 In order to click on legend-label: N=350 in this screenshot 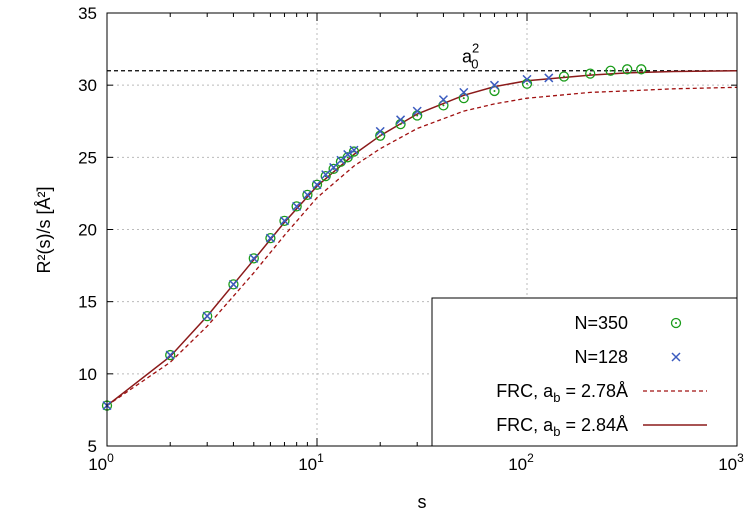, I will do `click(601, 323)`.